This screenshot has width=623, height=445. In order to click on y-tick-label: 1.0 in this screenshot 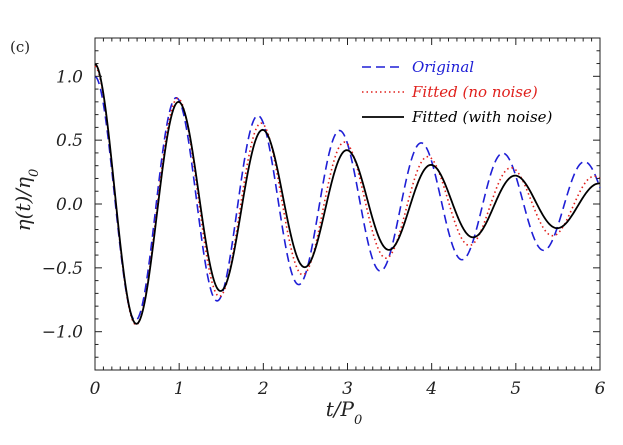, I will do `click(69, 77)`.